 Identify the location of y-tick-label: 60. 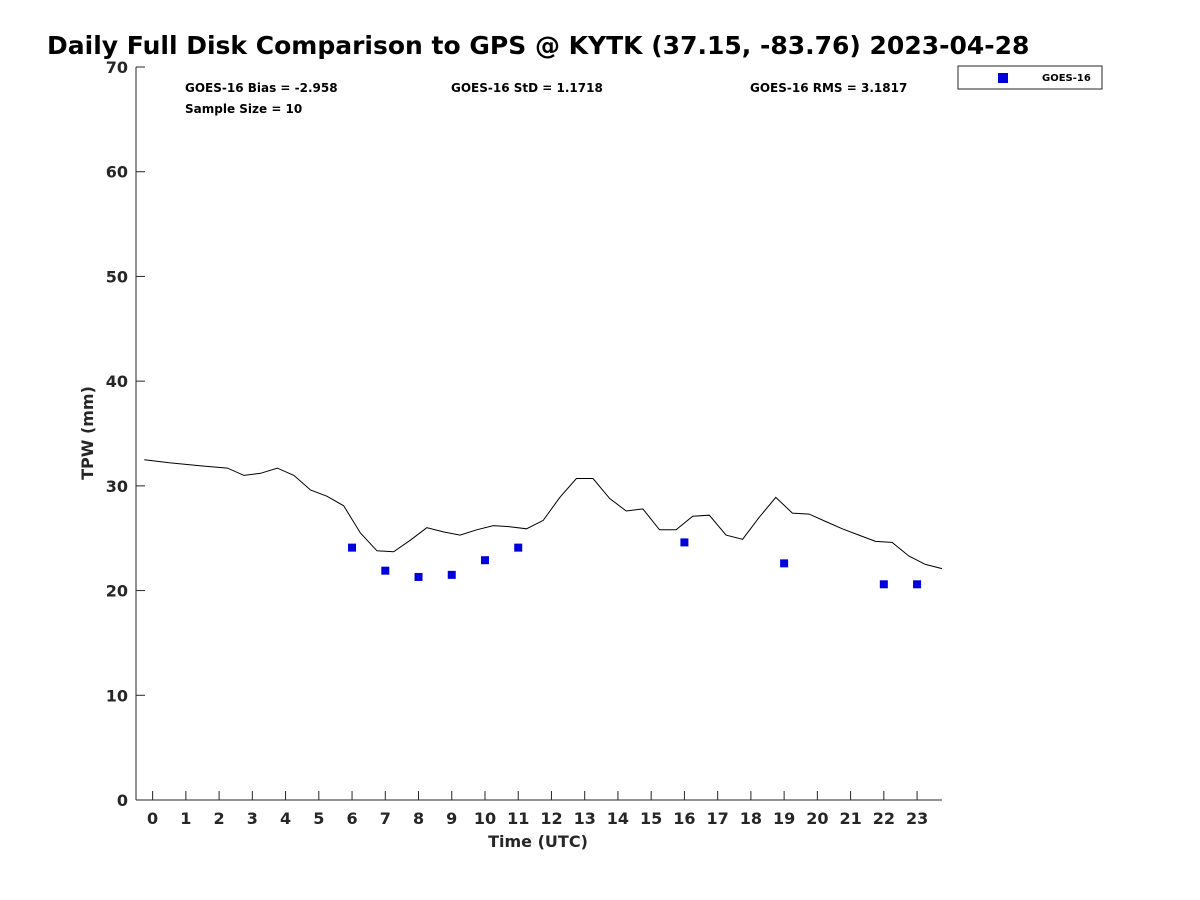
(117, 172).